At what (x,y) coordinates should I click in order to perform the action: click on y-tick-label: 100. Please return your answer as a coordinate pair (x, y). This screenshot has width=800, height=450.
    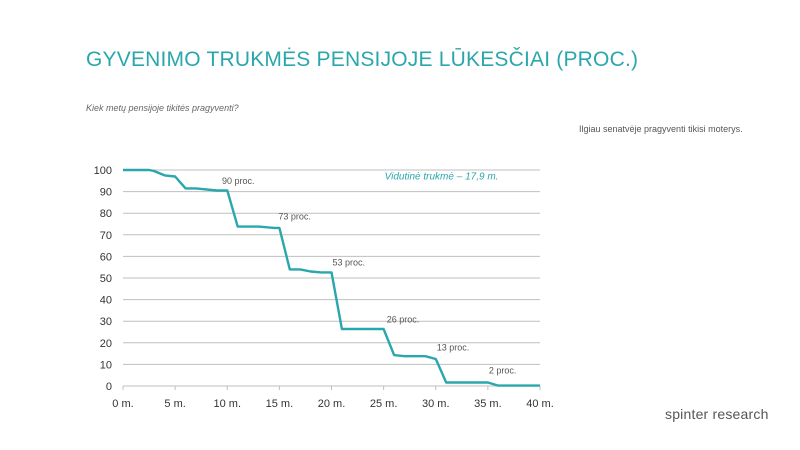
    Looking at the image, I should click on (103, 171).